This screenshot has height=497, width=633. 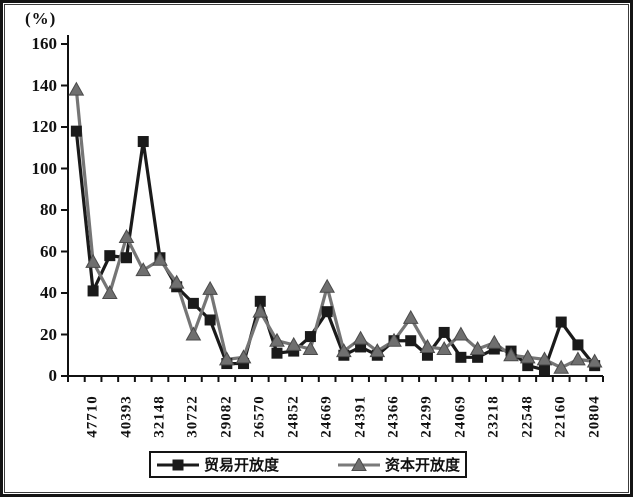 I want to click on x-axis-tick-label: 30722, so click(x=192, y=416).